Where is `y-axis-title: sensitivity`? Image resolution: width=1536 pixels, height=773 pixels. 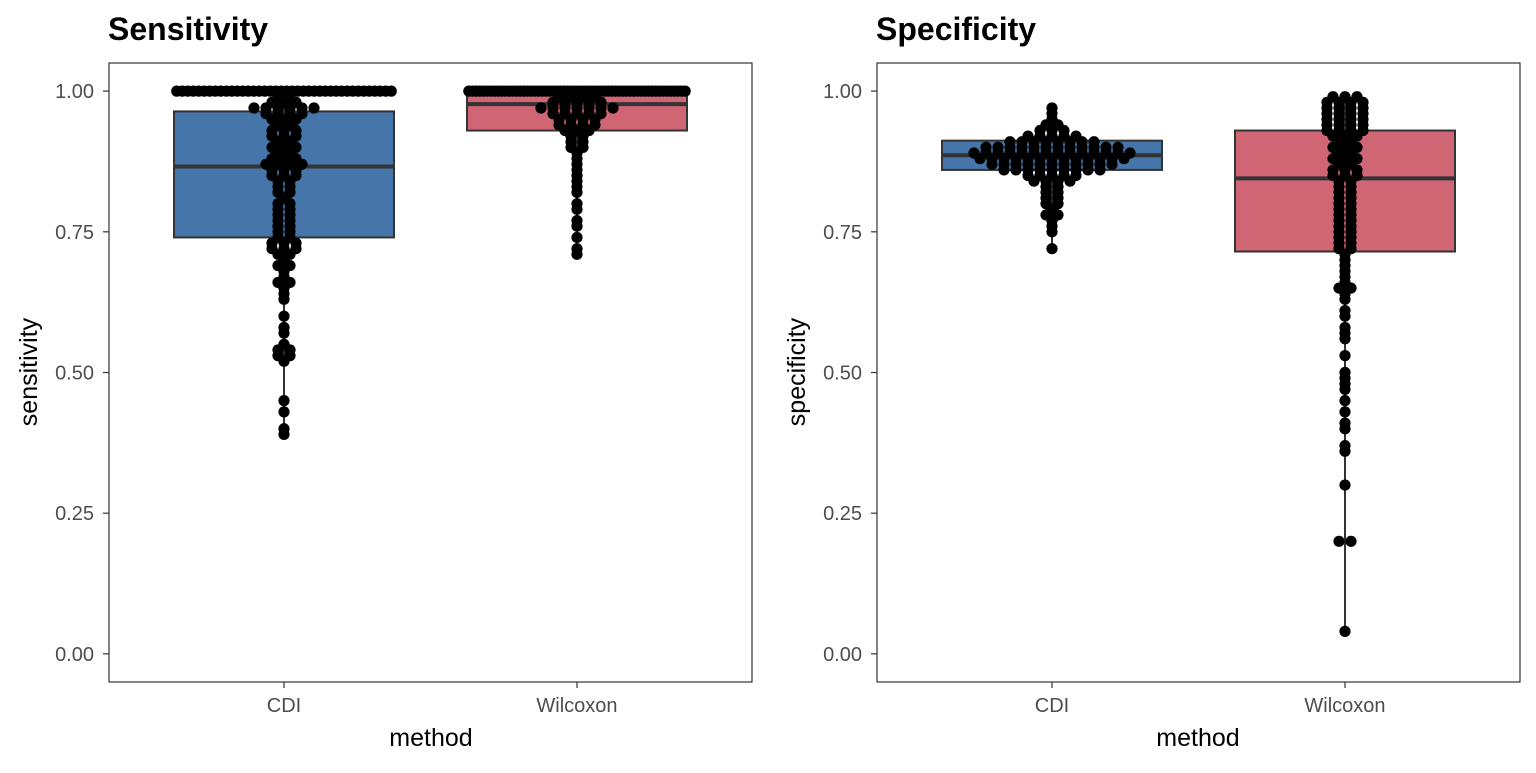 y-axis-title: sensitivity is located at coordinates (29, 371).